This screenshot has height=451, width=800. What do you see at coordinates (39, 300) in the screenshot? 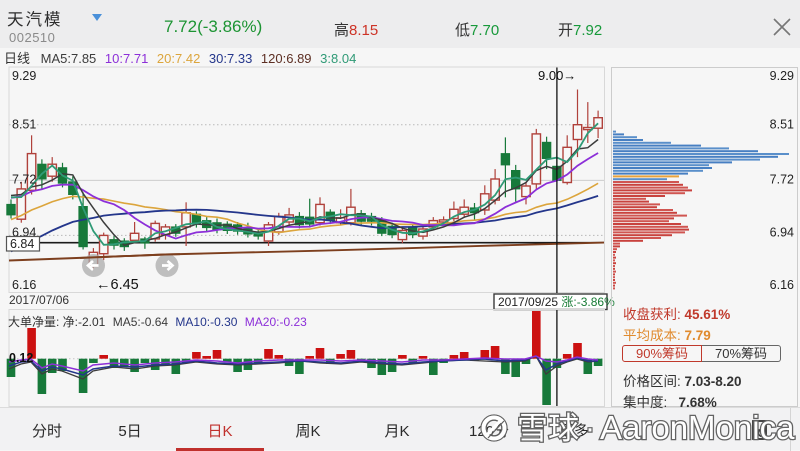
I see `svg-text: 2017/07/06` at bounding box center [39, 300].